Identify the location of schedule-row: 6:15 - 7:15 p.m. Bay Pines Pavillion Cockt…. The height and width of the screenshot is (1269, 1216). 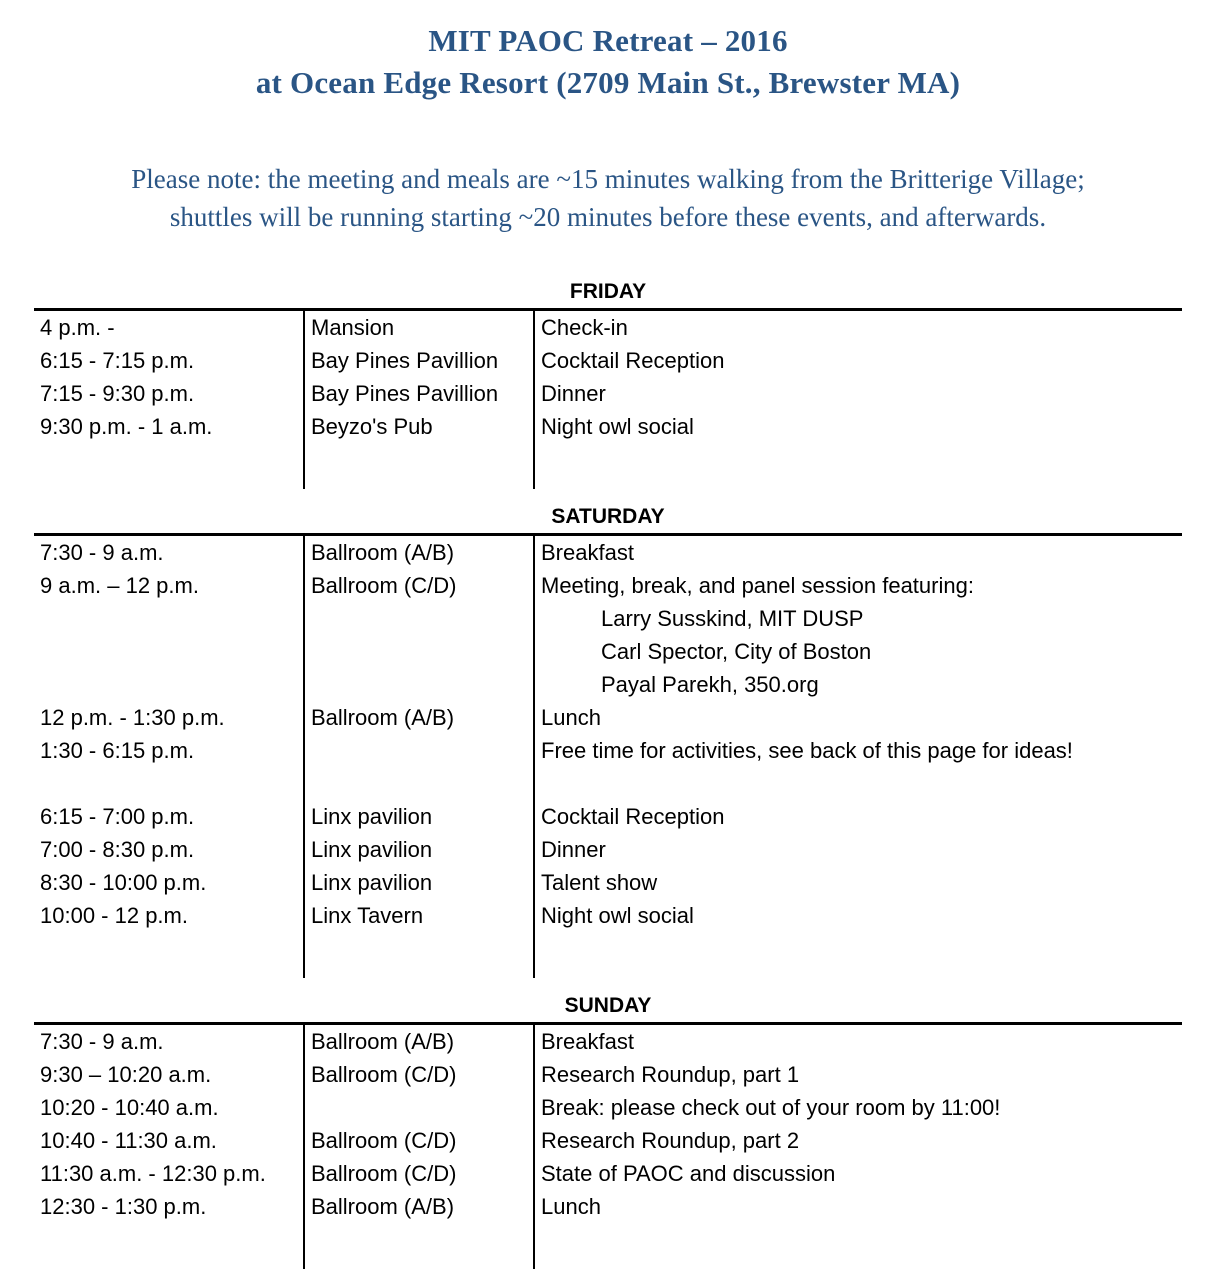
(608, 360).